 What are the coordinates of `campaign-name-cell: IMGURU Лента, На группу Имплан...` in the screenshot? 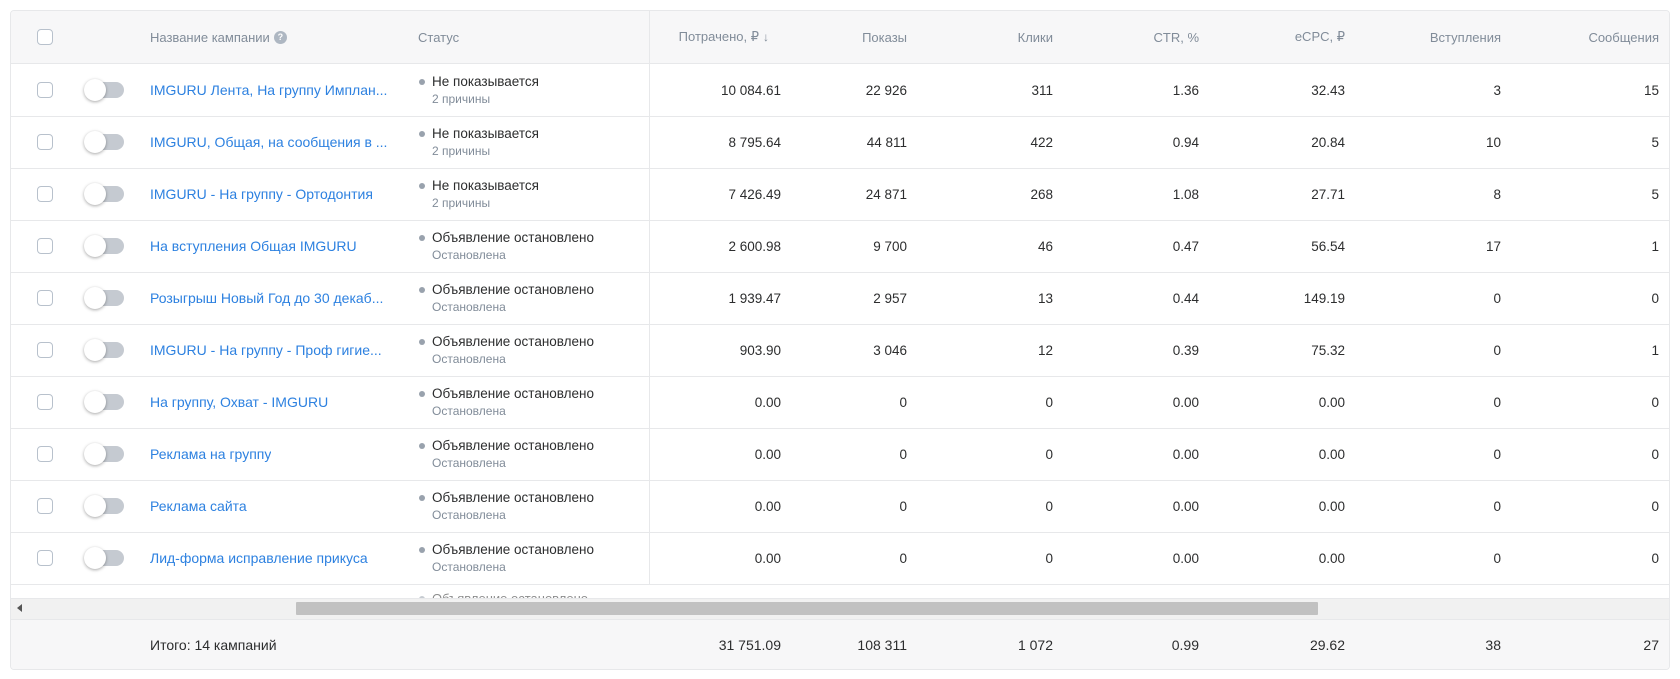 It's located at (268, 90).